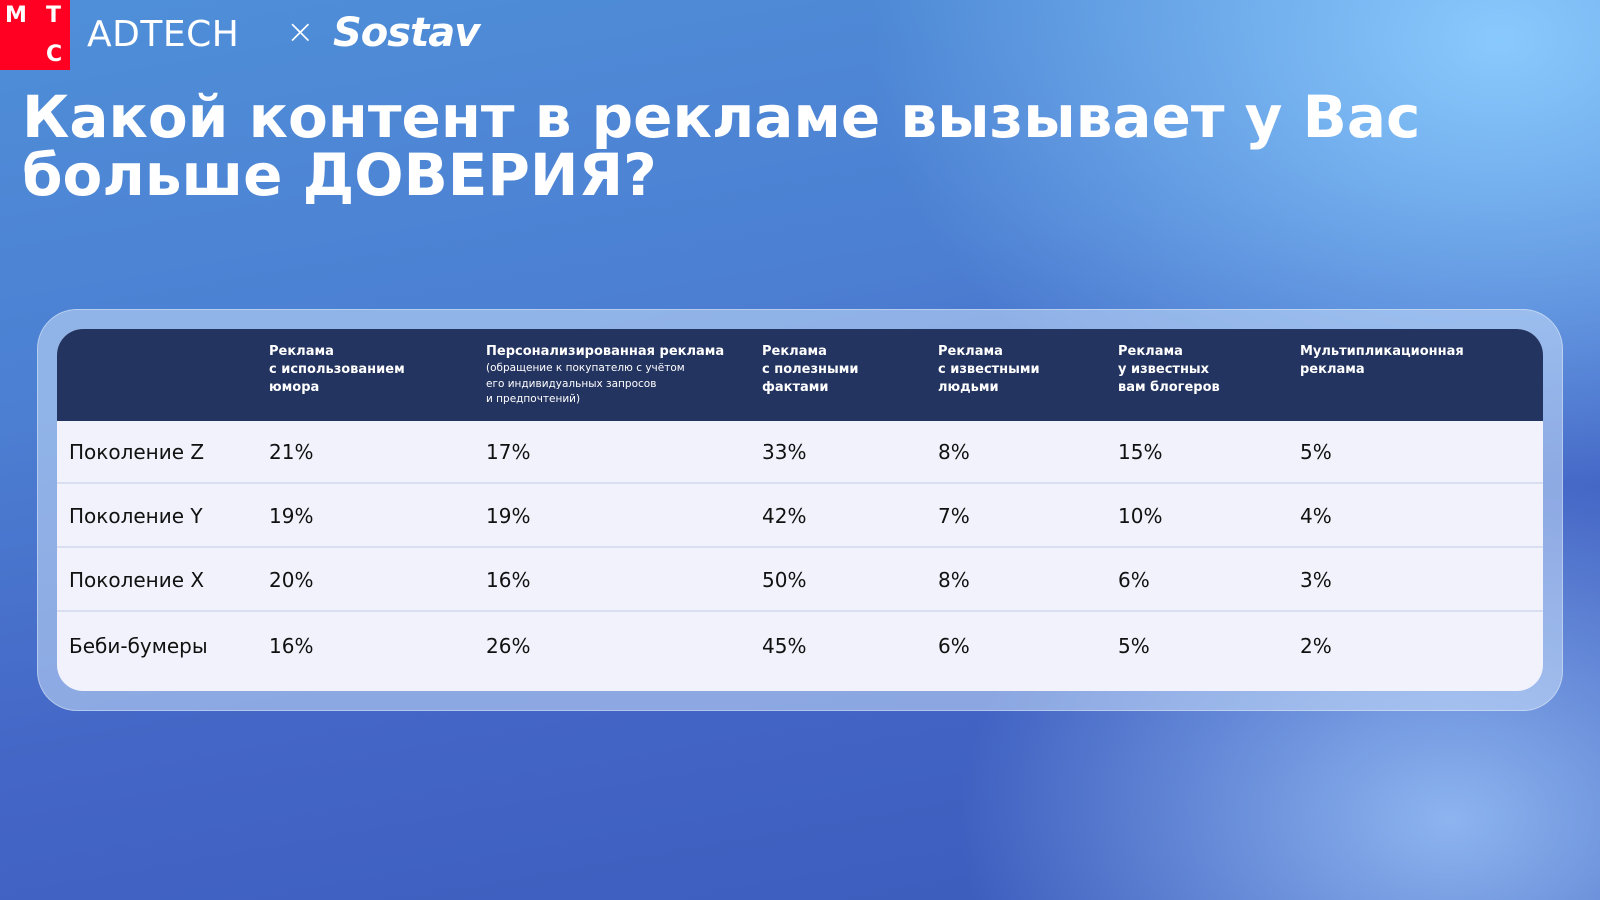  I want to click on table-cell: 15%, so click(1140, 452).